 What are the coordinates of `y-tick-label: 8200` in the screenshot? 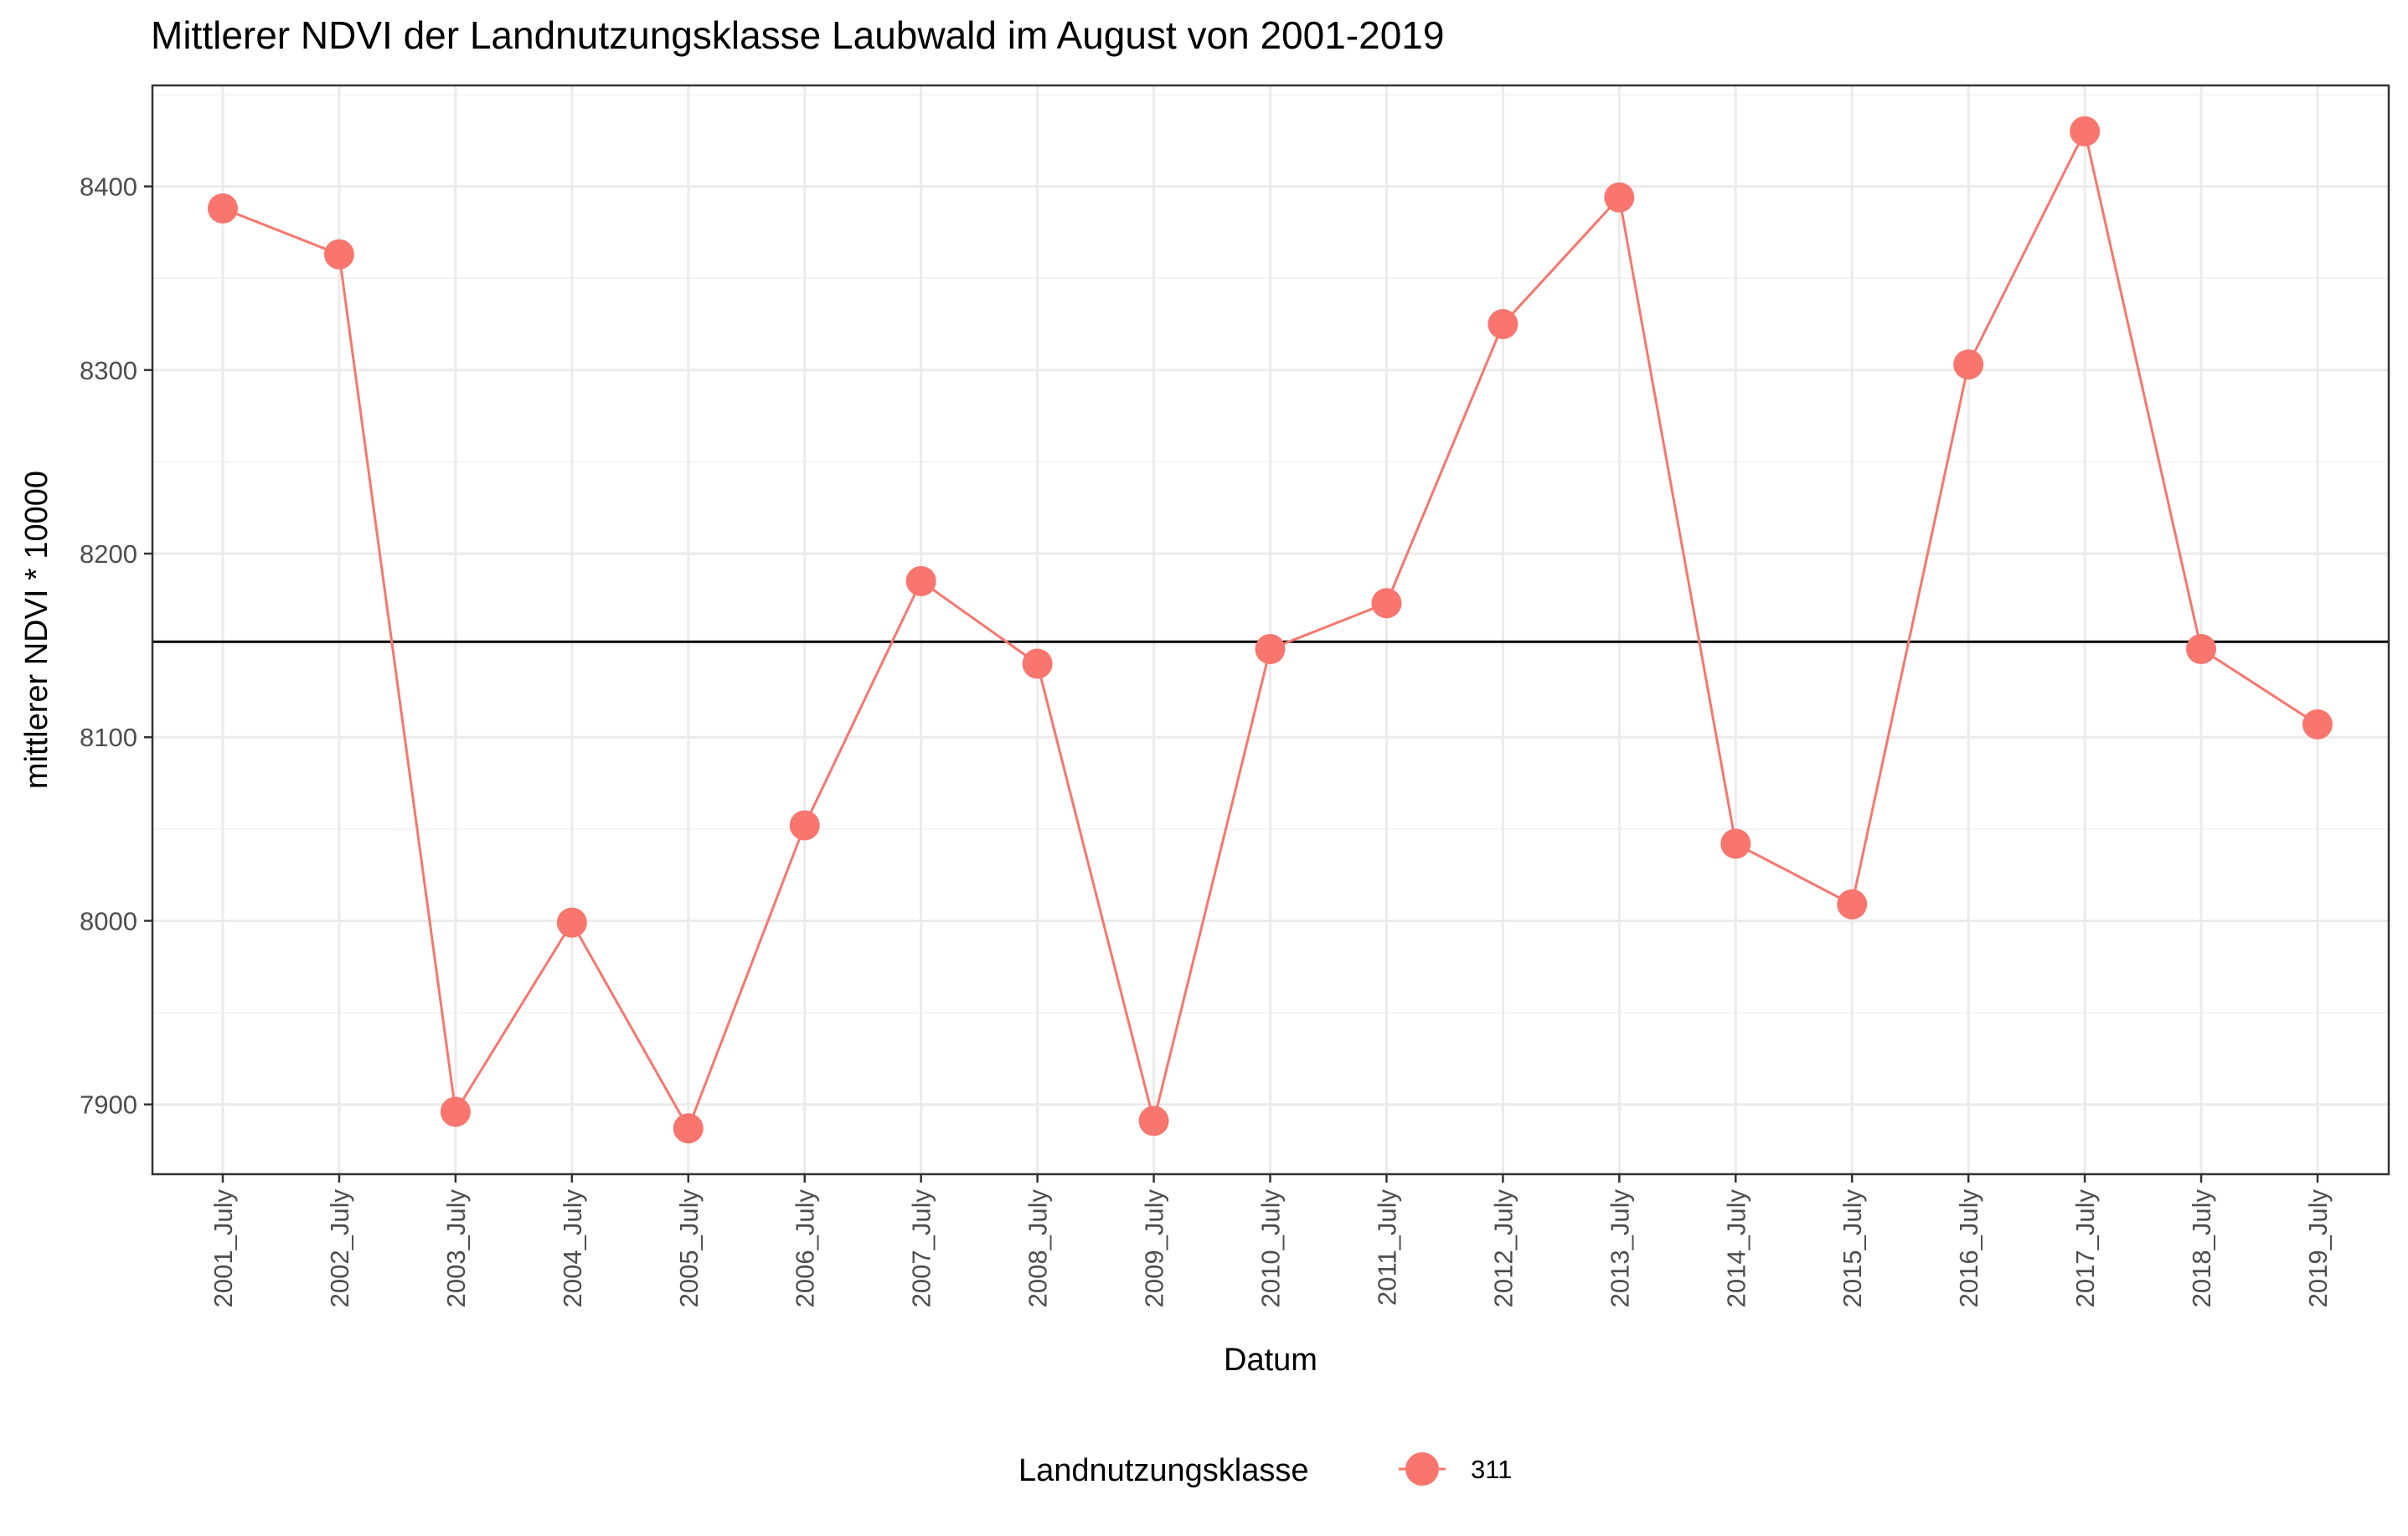 It's located at (108, 554).